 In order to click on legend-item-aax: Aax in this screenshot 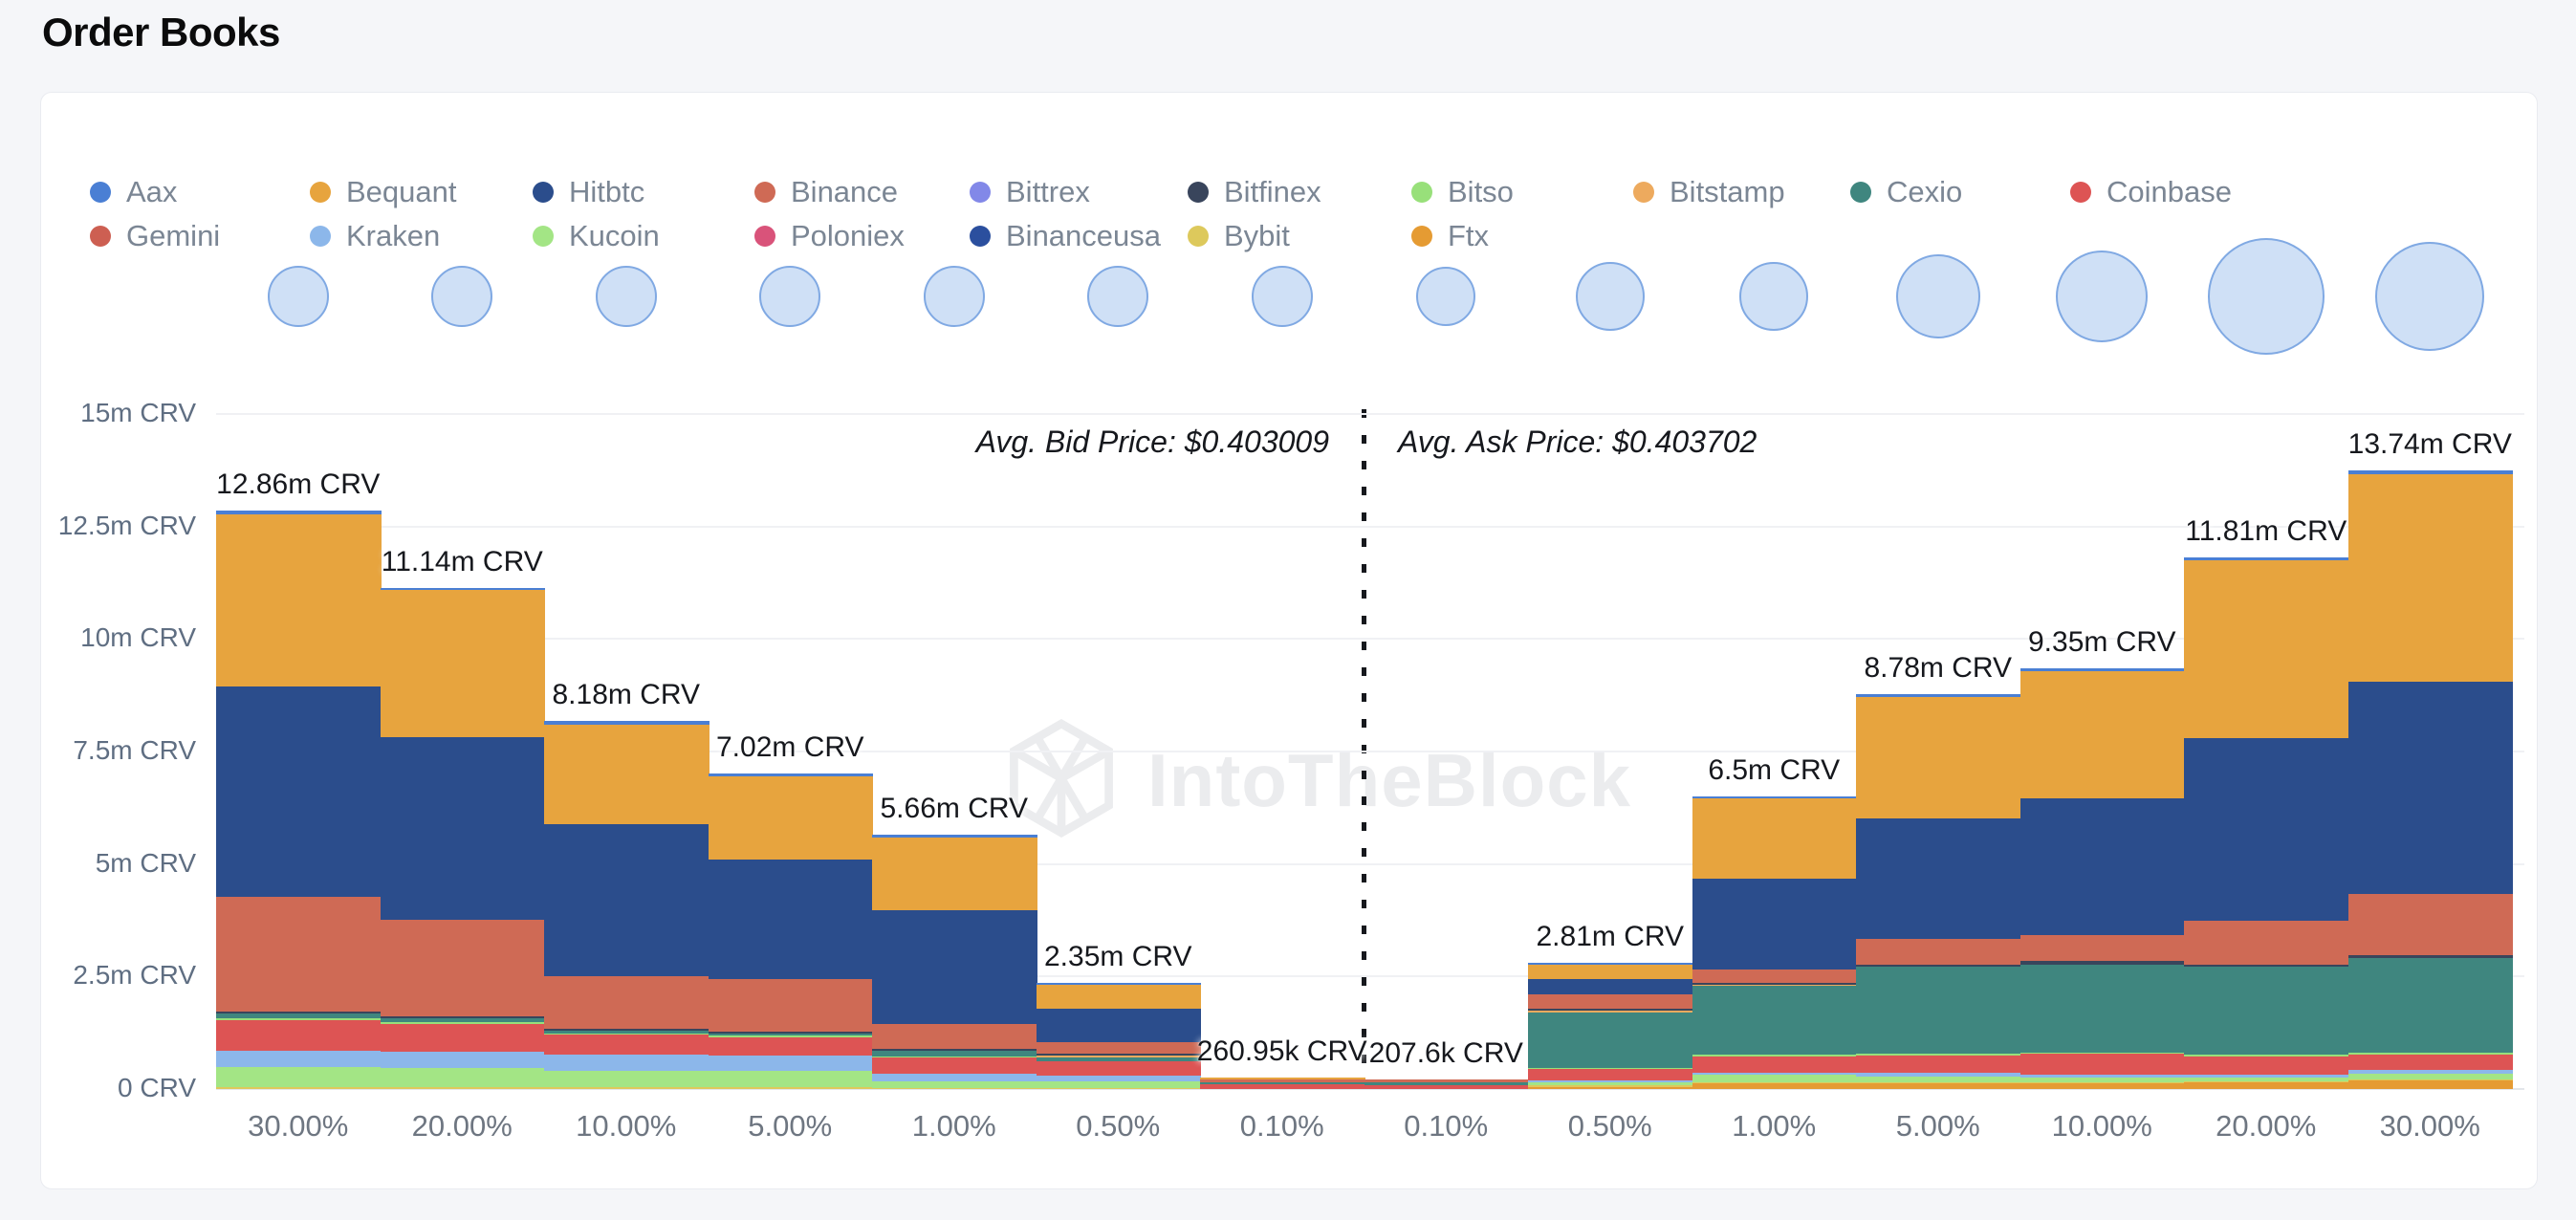, I will do `click(133, 192)`.